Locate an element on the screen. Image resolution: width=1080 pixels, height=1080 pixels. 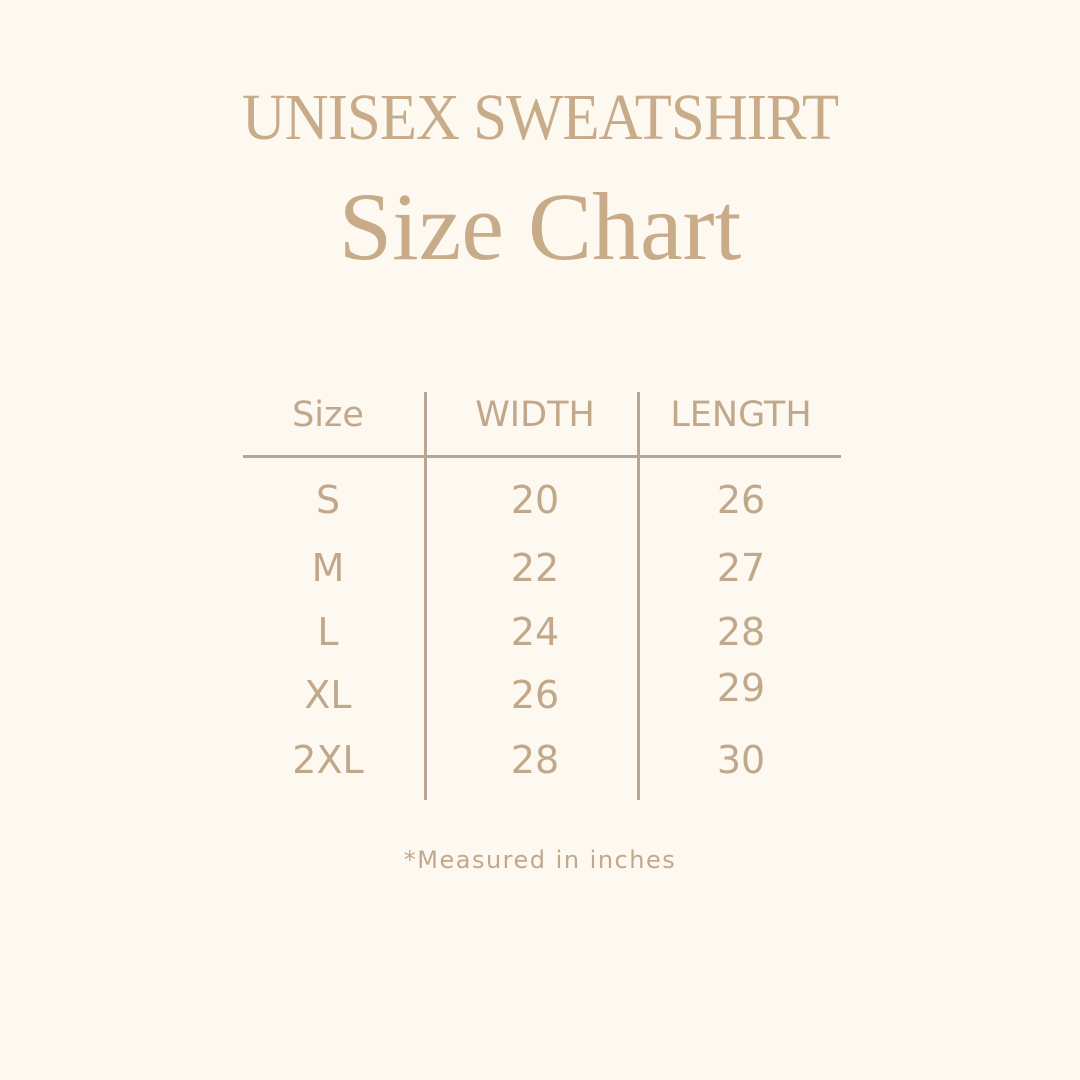
cell-width: 28 is located at coordinates (535, 760).